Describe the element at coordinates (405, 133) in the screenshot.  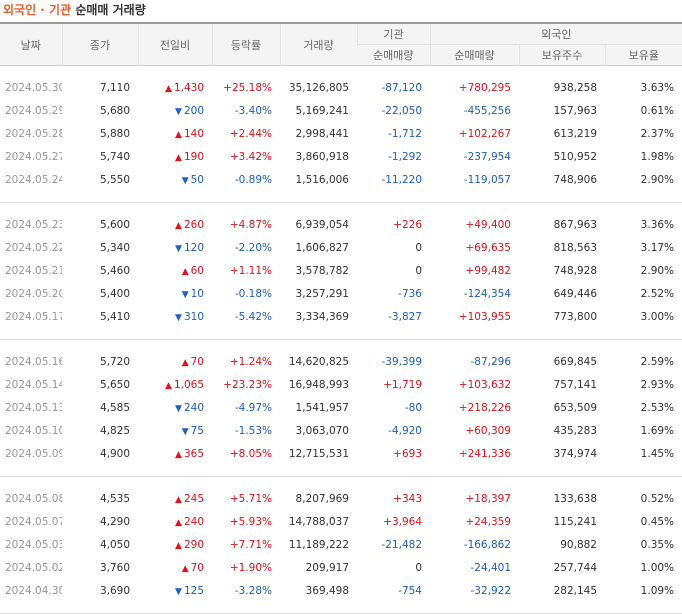
I see `cell-institution-net: -1,712` at that location.